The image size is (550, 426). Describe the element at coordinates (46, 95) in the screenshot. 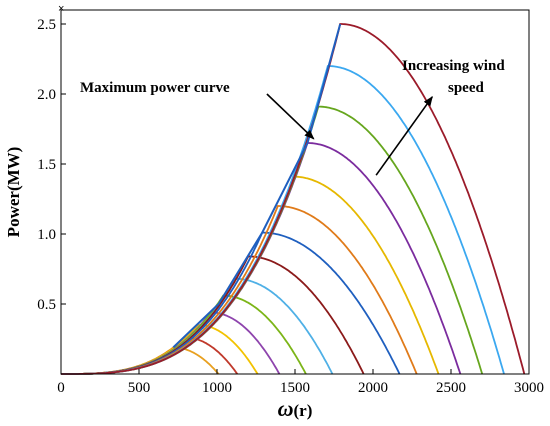

I see `y-tick-label: 2.0` at that location.